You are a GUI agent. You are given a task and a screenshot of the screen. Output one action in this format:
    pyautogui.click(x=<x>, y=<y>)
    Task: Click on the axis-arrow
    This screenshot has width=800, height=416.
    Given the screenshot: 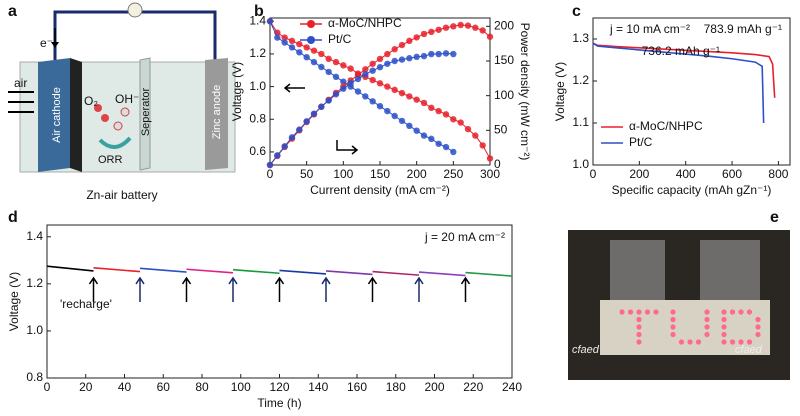 What is the action you would take?
    pyautogui.click(x=347, y=147)
    